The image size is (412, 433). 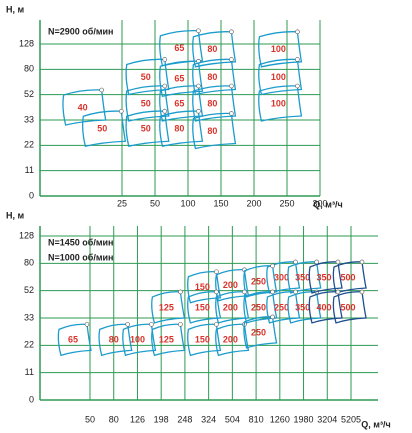 What do you see at coordinates (26, 235) in the screenshot?
I see `y-tick-label: 128` at bounding box center [26, 235].